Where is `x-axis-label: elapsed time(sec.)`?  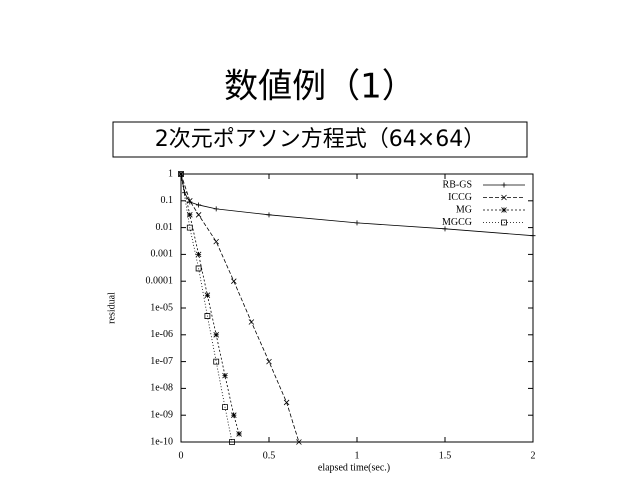 x-axis-label: elapsed time(sec.) is located at coordinates (354, 467).